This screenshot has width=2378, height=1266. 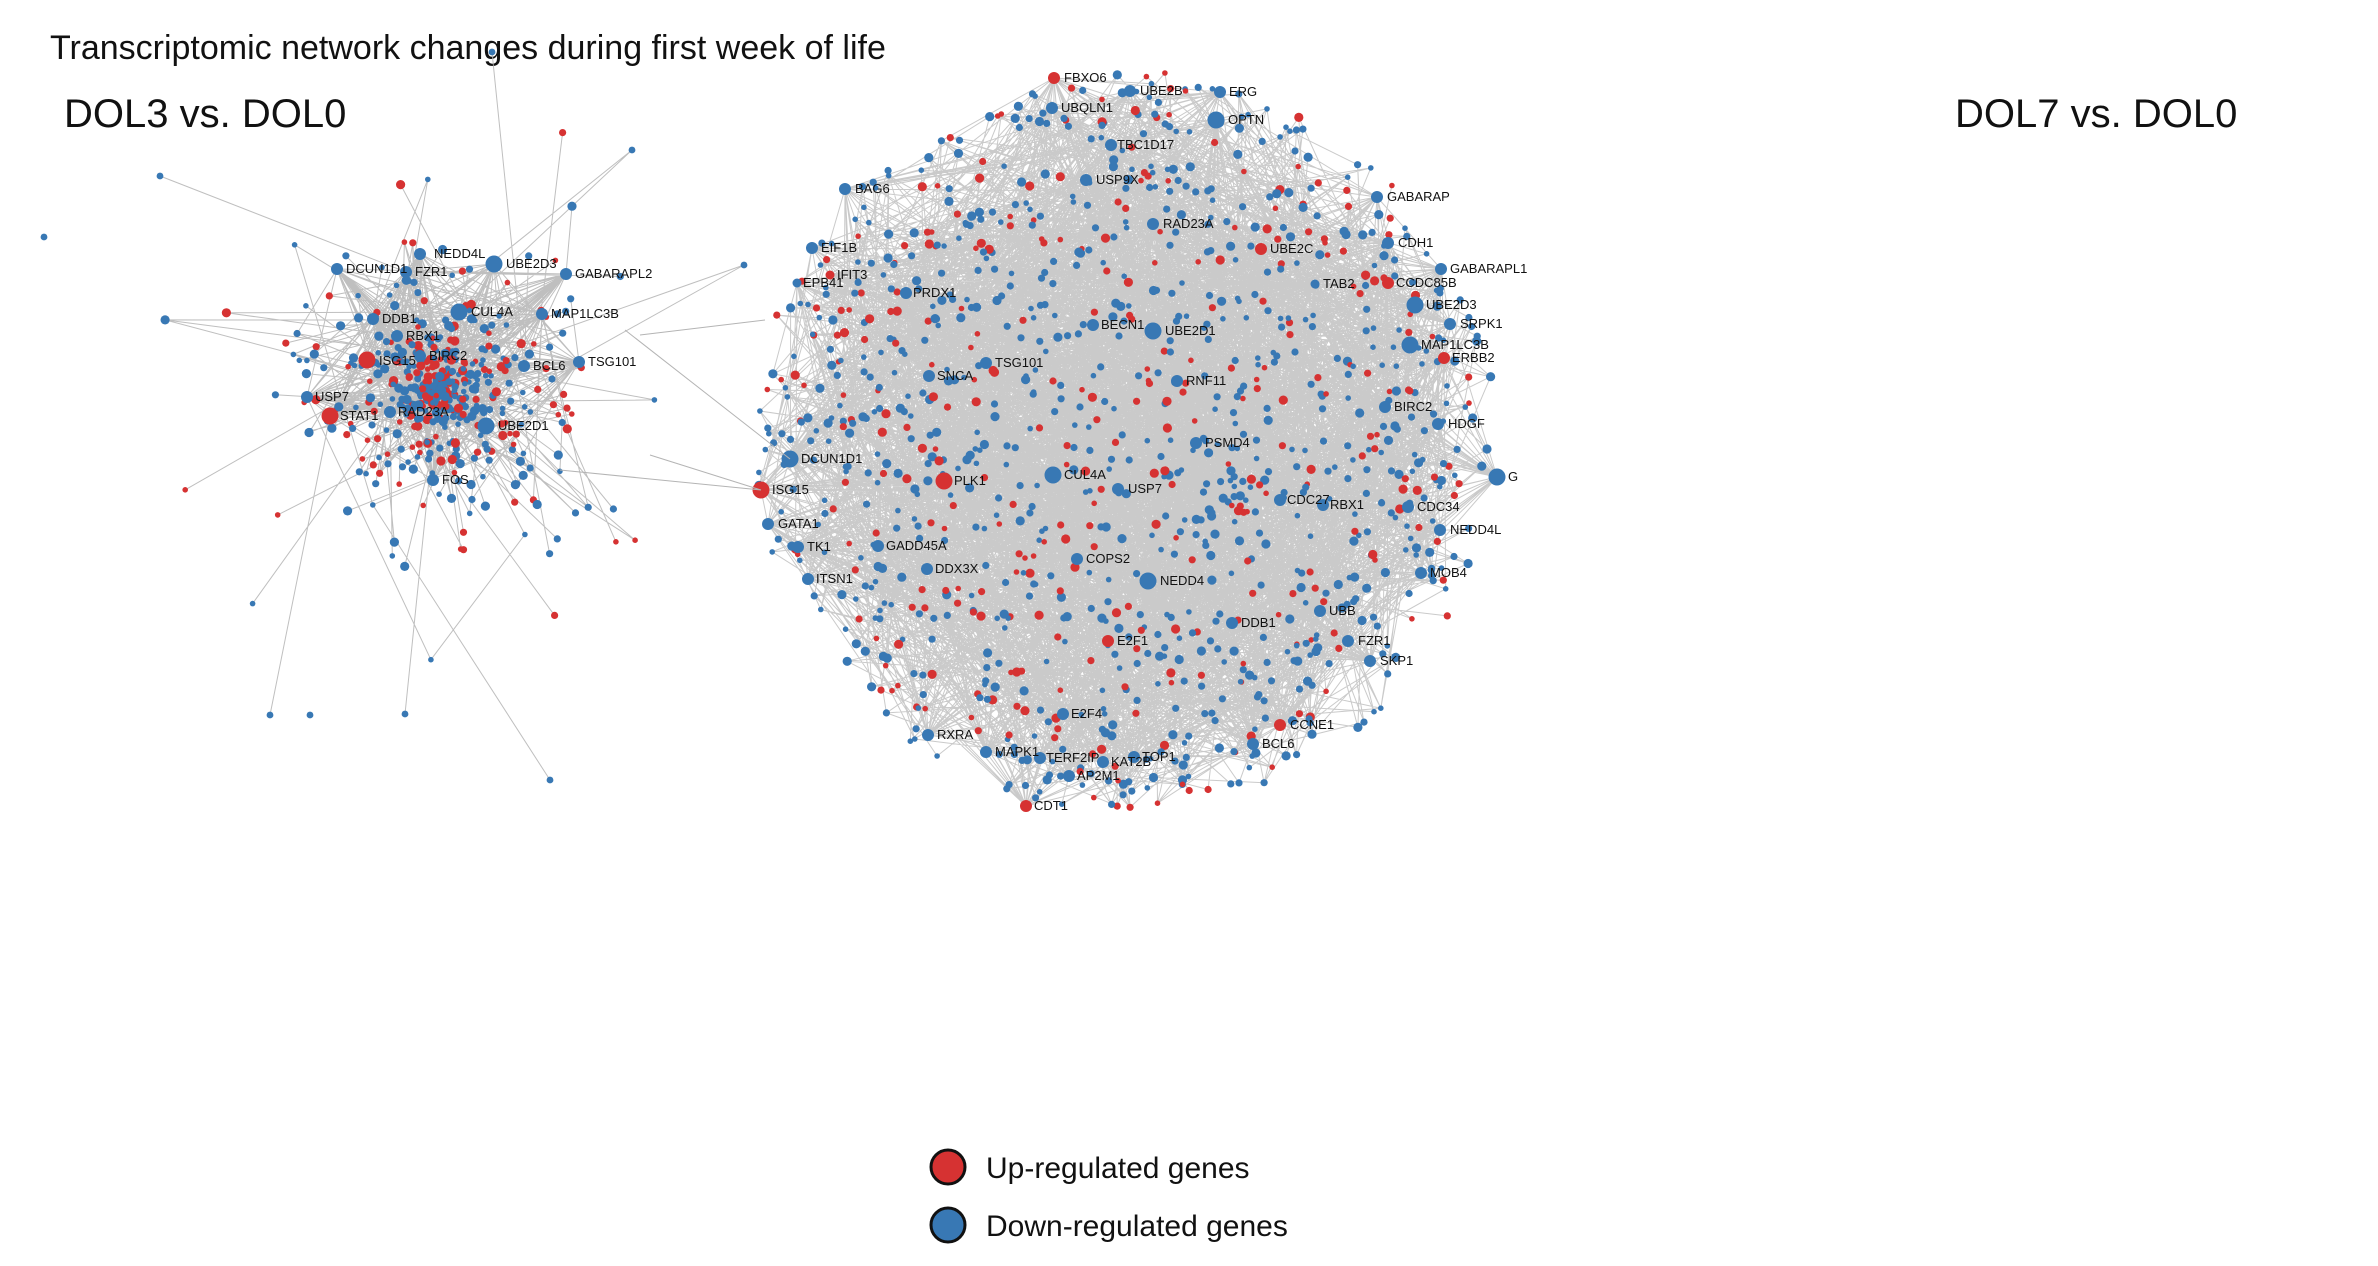 I want to click on gene-label: RNF11, so click(x=1206, y=380).